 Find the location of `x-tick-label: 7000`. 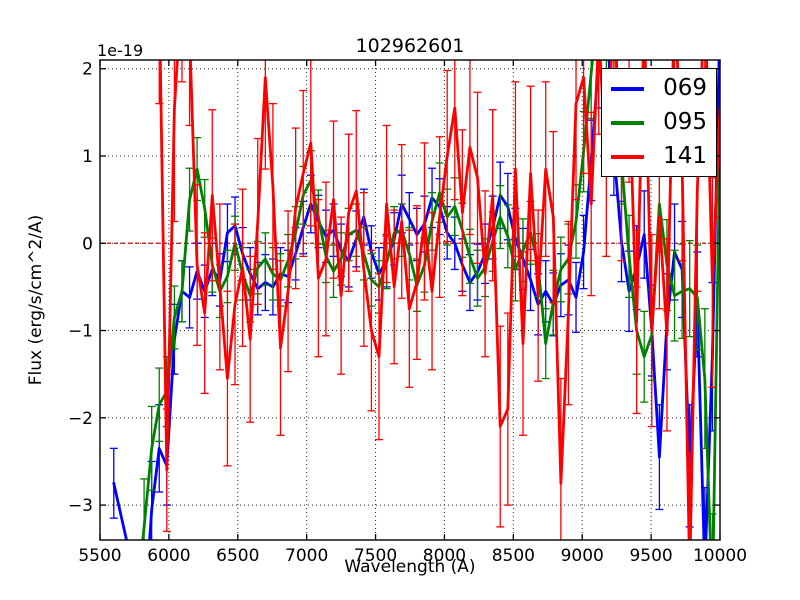

x-tick-label: 7000 is located at coordinates (306, 556).